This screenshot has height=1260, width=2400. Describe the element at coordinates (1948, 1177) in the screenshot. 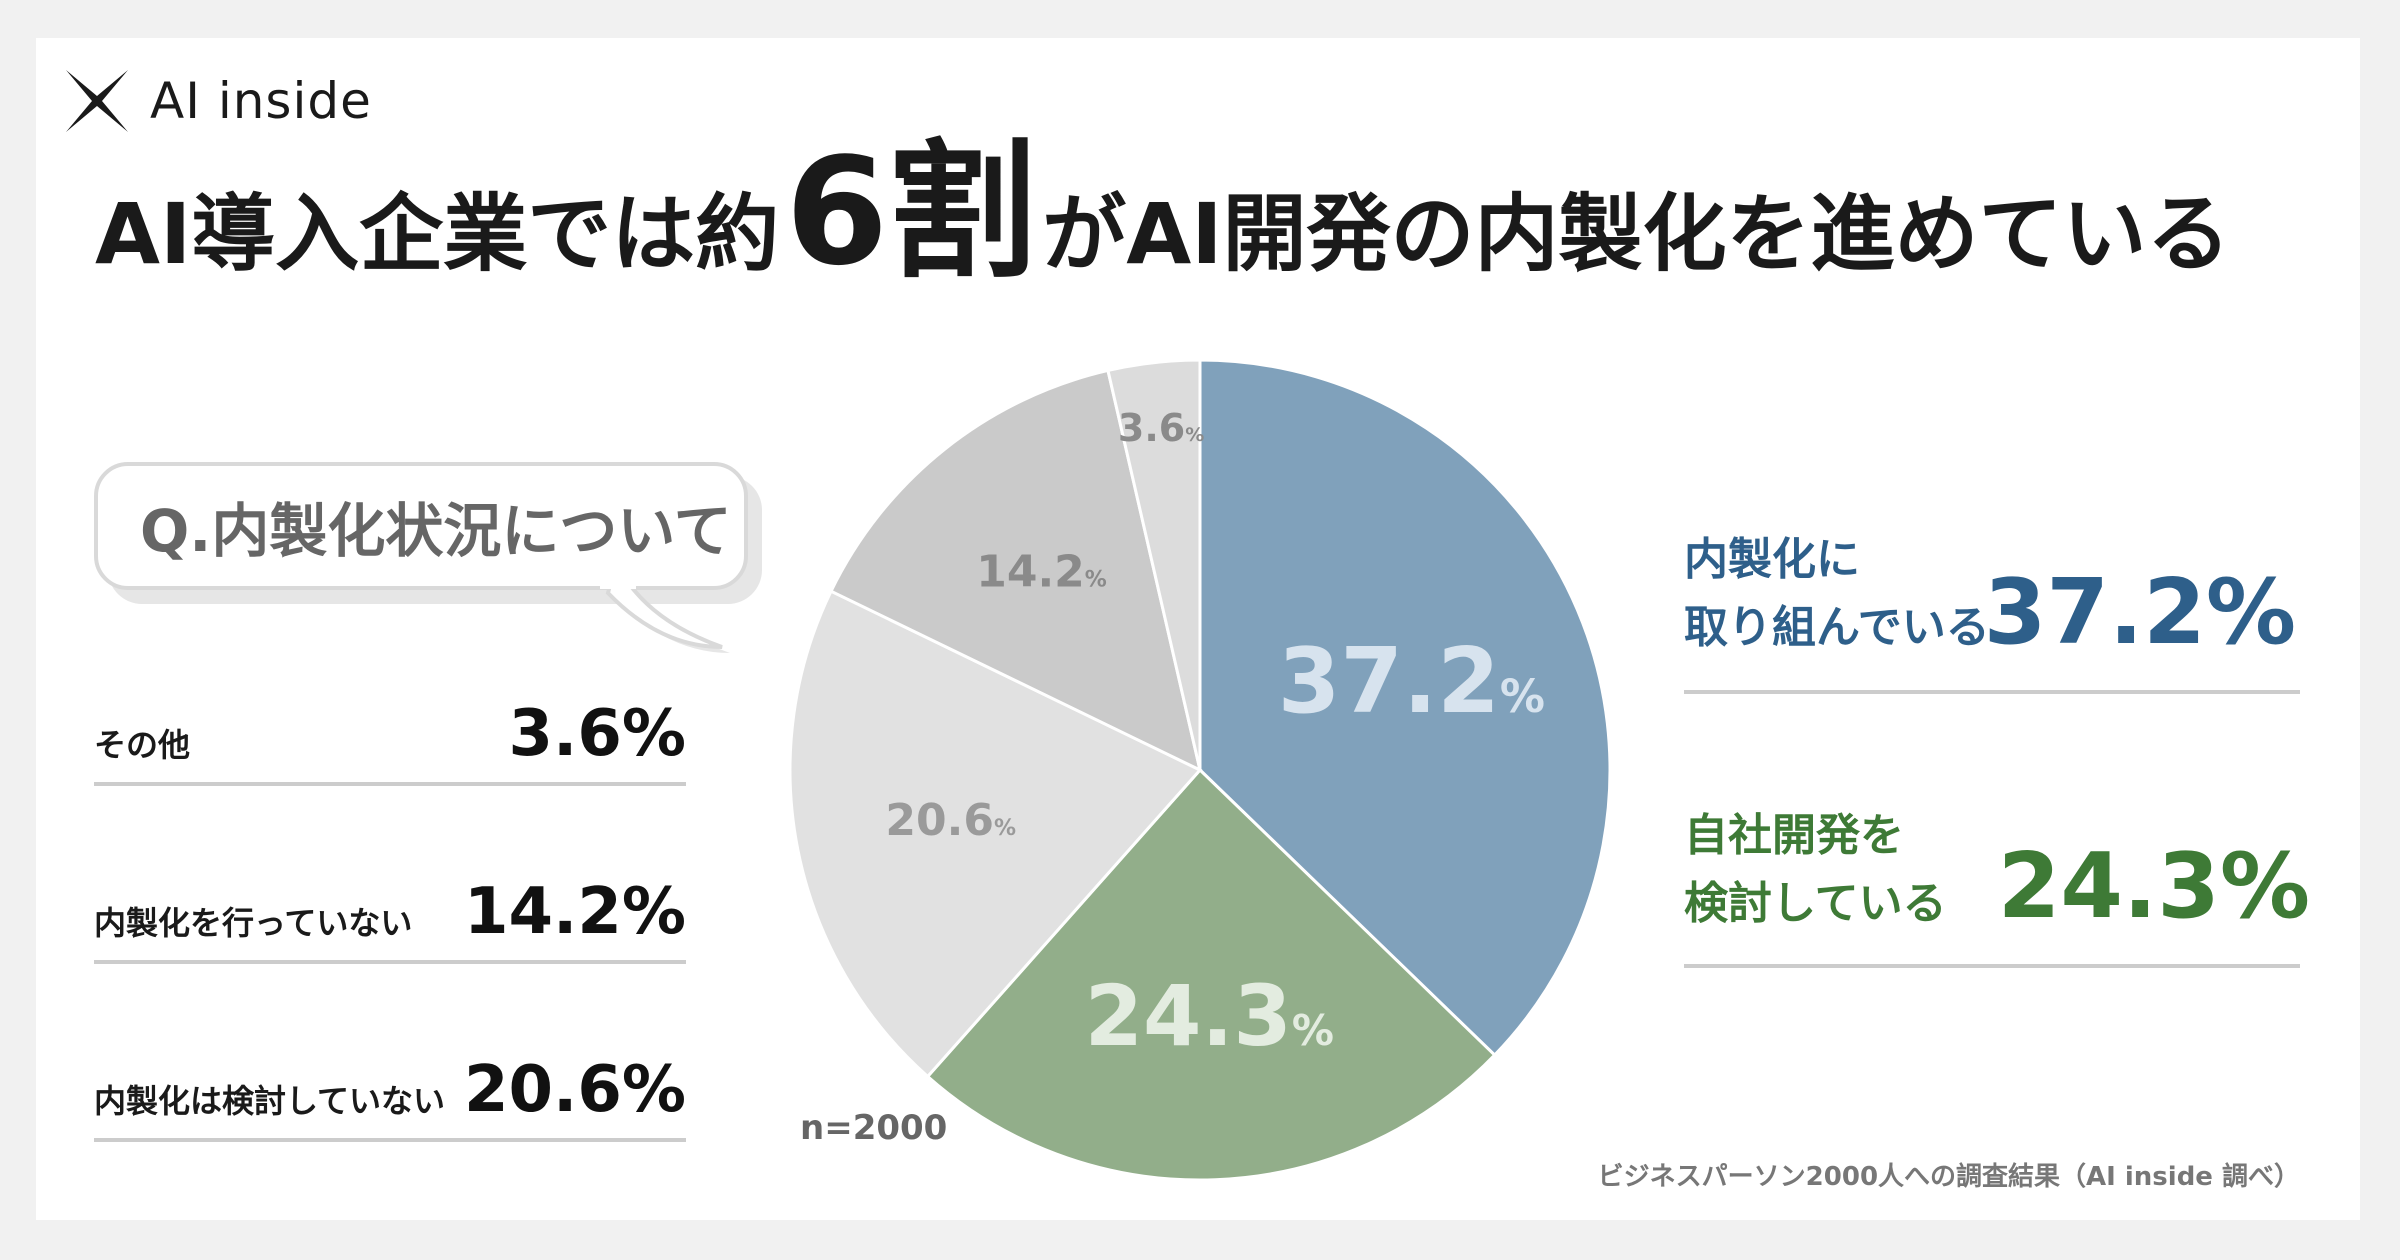

I see `source-note: ビジネスパーソン2000人への調査結果（AI inside 調べ）` at that location.